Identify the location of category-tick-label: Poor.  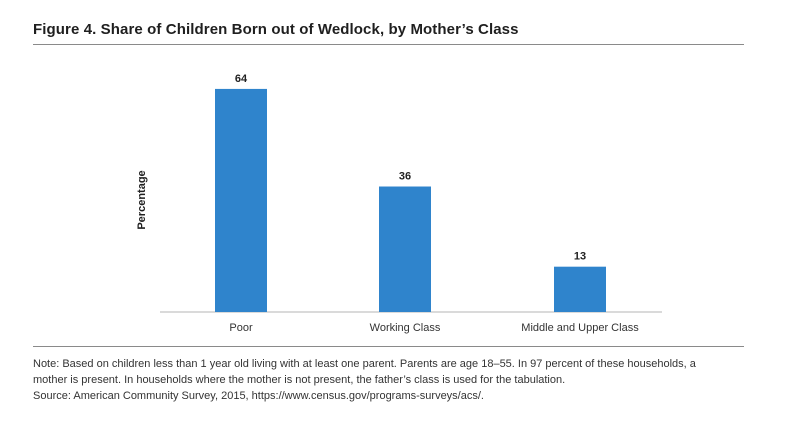
(241, 328).